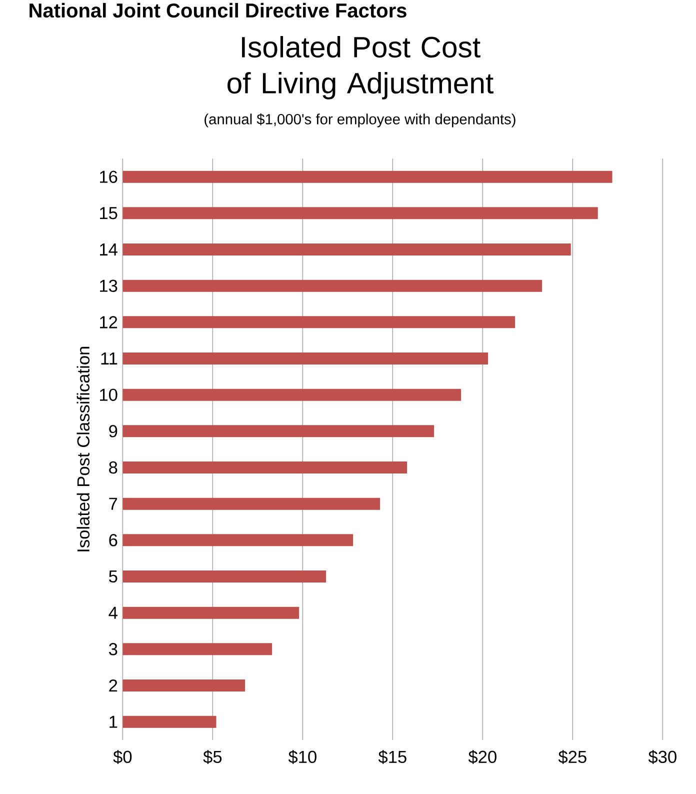  Describe the element at coordinates (113, 612) in the screenshot. I see `y-tick-label: 4` at that location.